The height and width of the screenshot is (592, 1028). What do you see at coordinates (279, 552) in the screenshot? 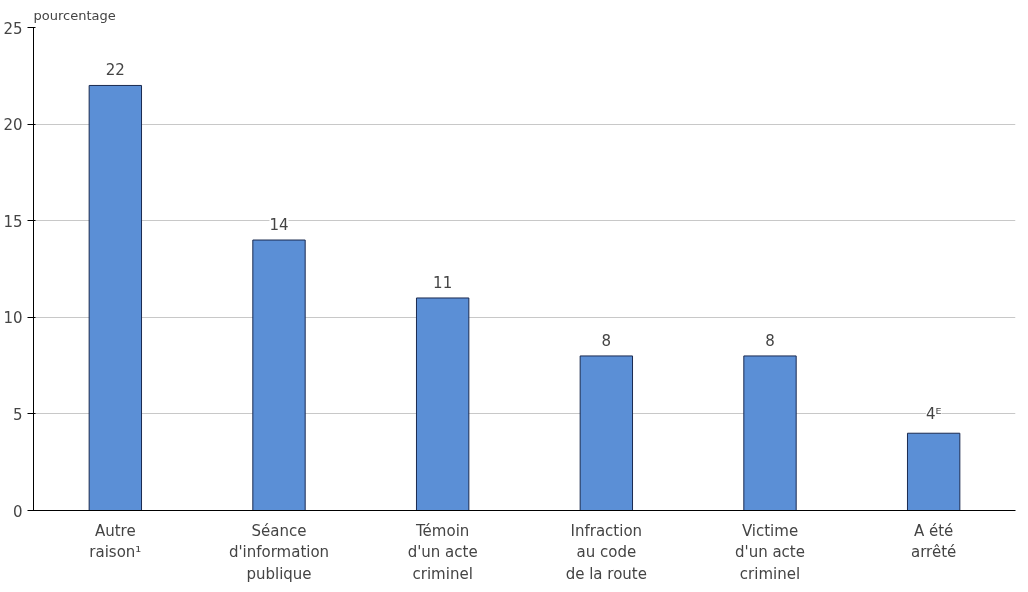
I see `x-tick-label: Séance d'information publique` at bounding box center [279, 552].